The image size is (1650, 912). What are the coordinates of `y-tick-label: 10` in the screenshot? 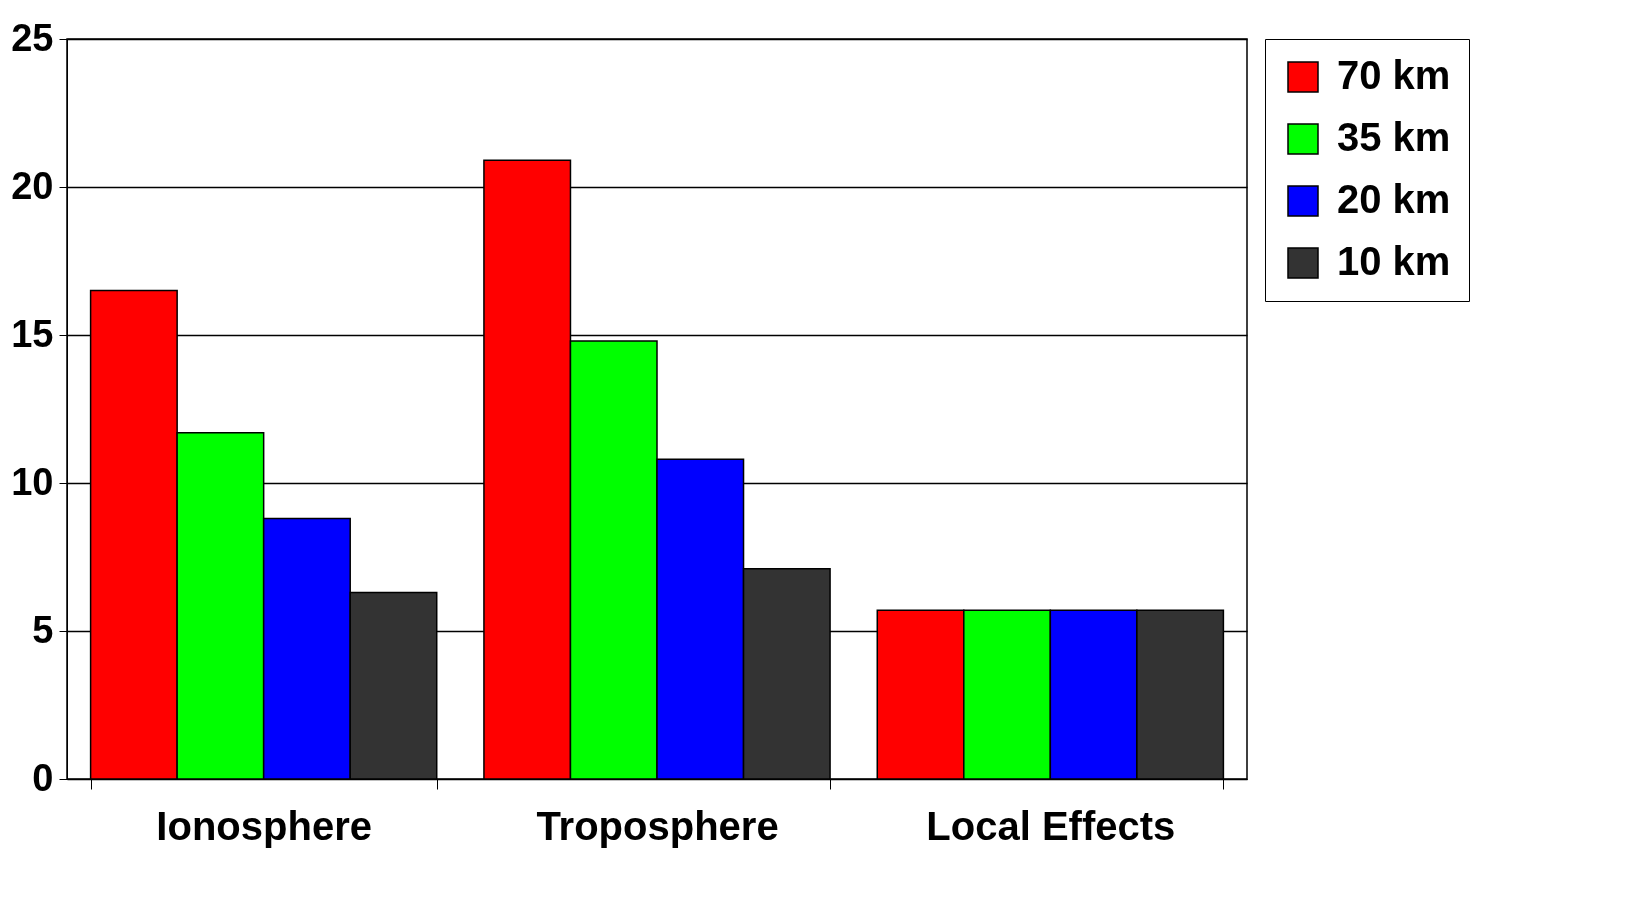 It's located at (32, 481).